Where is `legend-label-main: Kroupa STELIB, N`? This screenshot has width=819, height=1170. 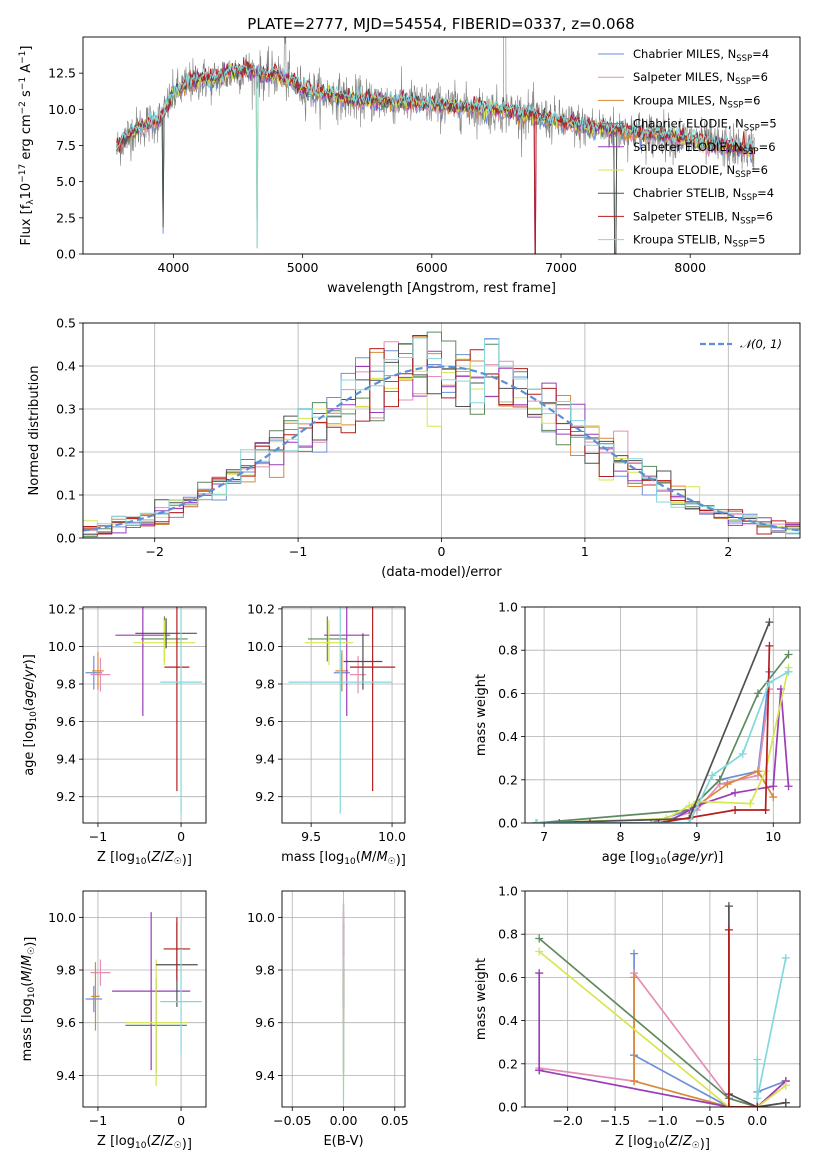
legend-label-main: Kroupa STELIB, N is located at coordinates (683, 240).